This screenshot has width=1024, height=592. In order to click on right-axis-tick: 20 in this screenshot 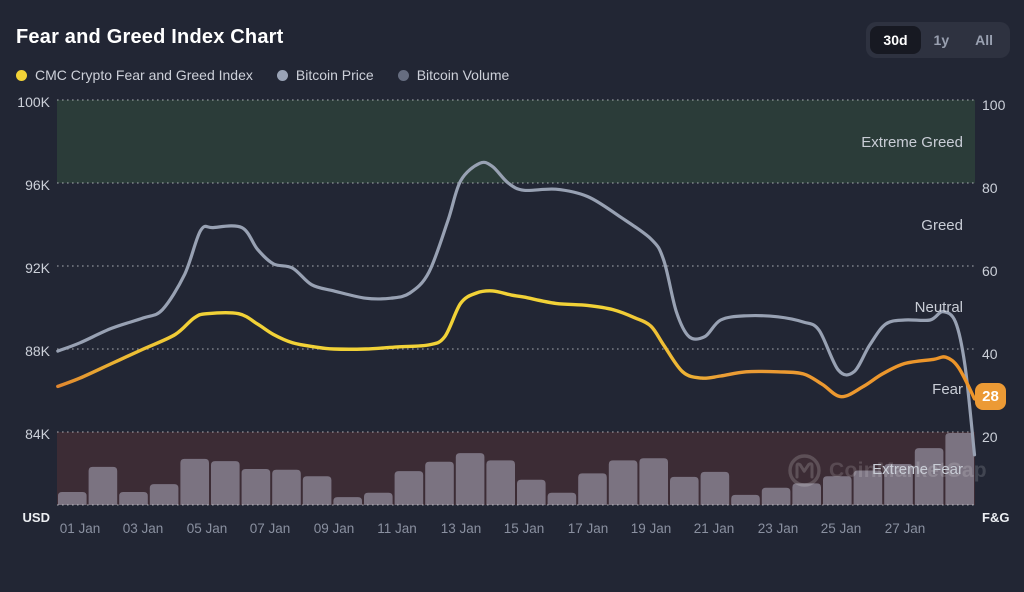, I will do `click(990, 437)`.